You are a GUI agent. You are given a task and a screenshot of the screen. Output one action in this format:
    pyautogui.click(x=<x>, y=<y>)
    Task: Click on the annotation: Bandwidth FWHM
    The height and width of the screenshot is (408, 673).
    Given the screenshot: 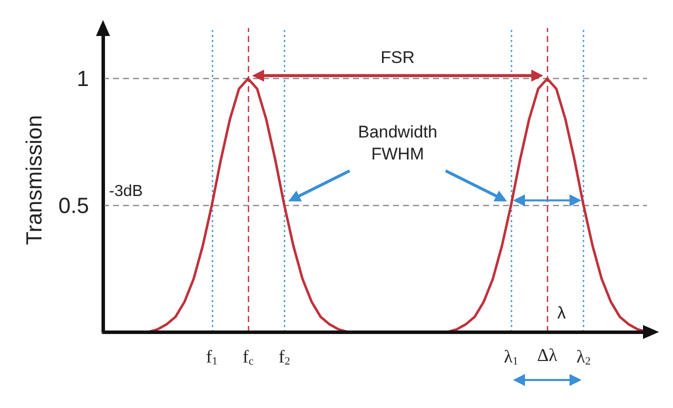 What is the action you would take?
    pyautogui.click(x=398, y=143)
    